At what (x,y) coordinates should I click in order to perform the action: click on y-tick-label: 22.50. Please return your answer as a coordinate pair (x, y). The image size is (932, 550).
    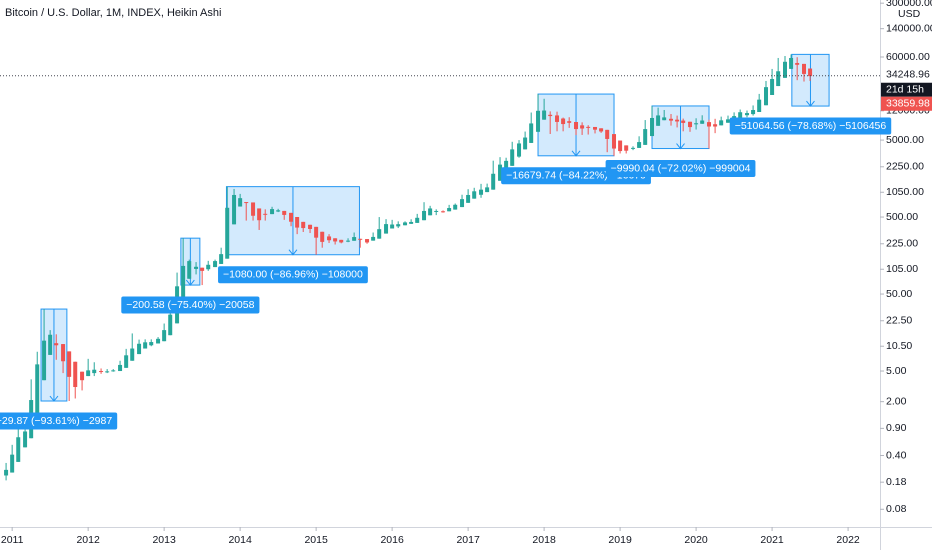
    Looking at the image, I should click on (899, 321).